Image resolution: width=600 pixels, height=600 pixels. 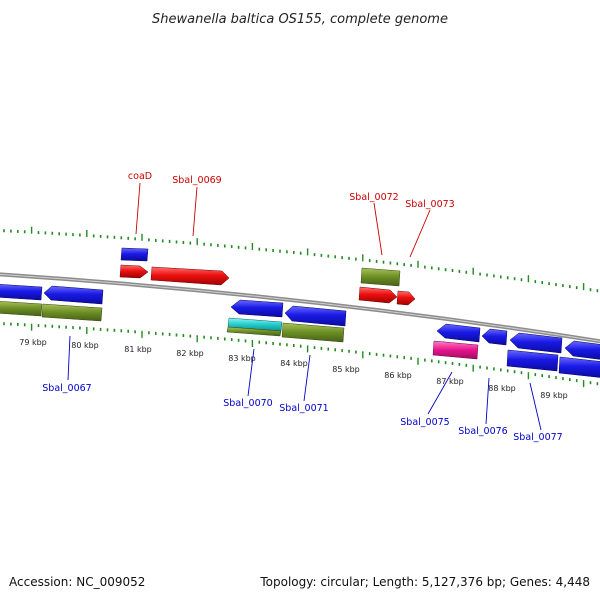 I want to click on gene-label-Sbal_0067: Sbal_0067, so click(x=66, y=388).